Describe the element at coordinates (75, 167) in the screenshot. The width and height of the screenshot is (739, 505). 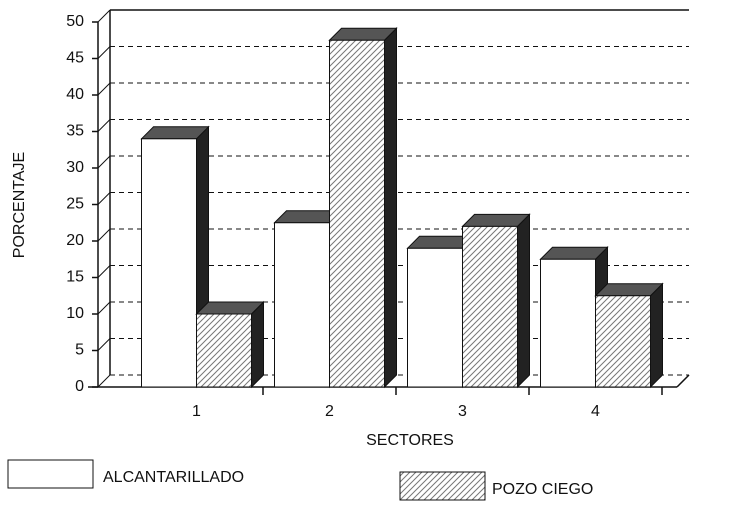
I see `y-tick-label: 30` at that location.